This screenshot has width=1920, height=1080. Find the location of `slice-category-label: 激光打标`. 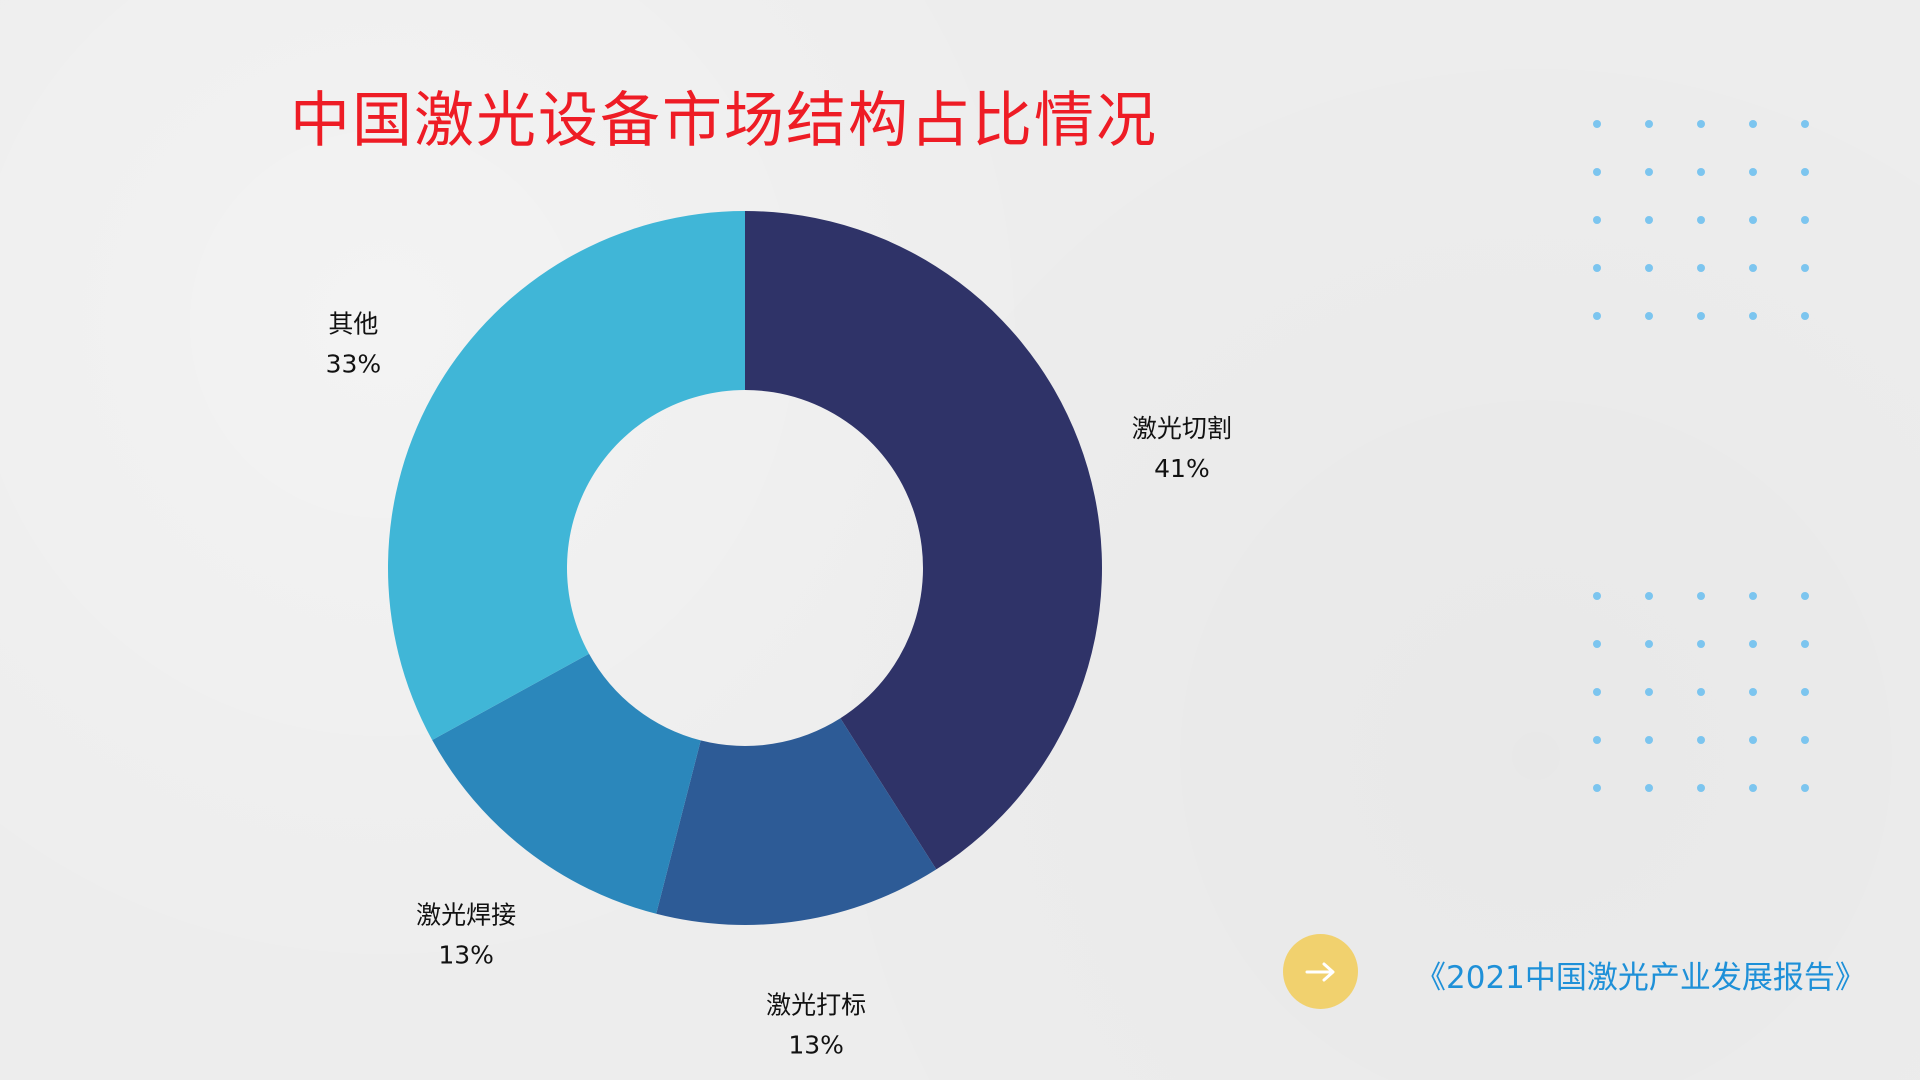

slice-category-label: 激光打标 is located at coordinates (816, 1004).